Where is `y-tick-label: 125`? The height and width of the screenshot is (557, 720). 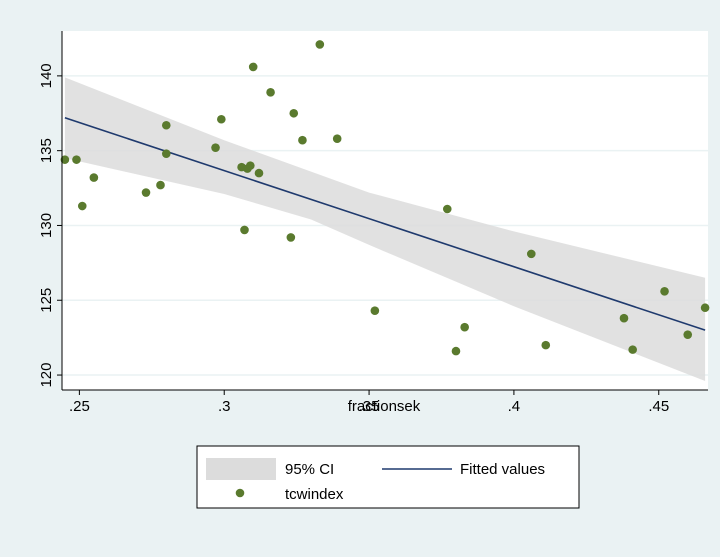
y-tick-label: 125 is located at coordinates (46, 300).